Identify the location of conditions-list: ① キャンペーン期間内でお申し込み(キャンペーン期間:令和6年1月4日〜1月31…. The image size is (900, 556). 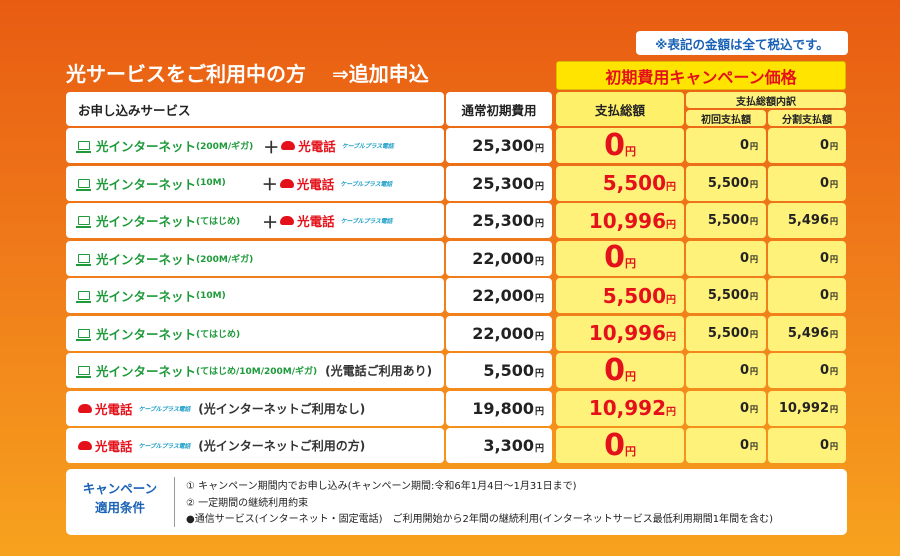
(479, 504).